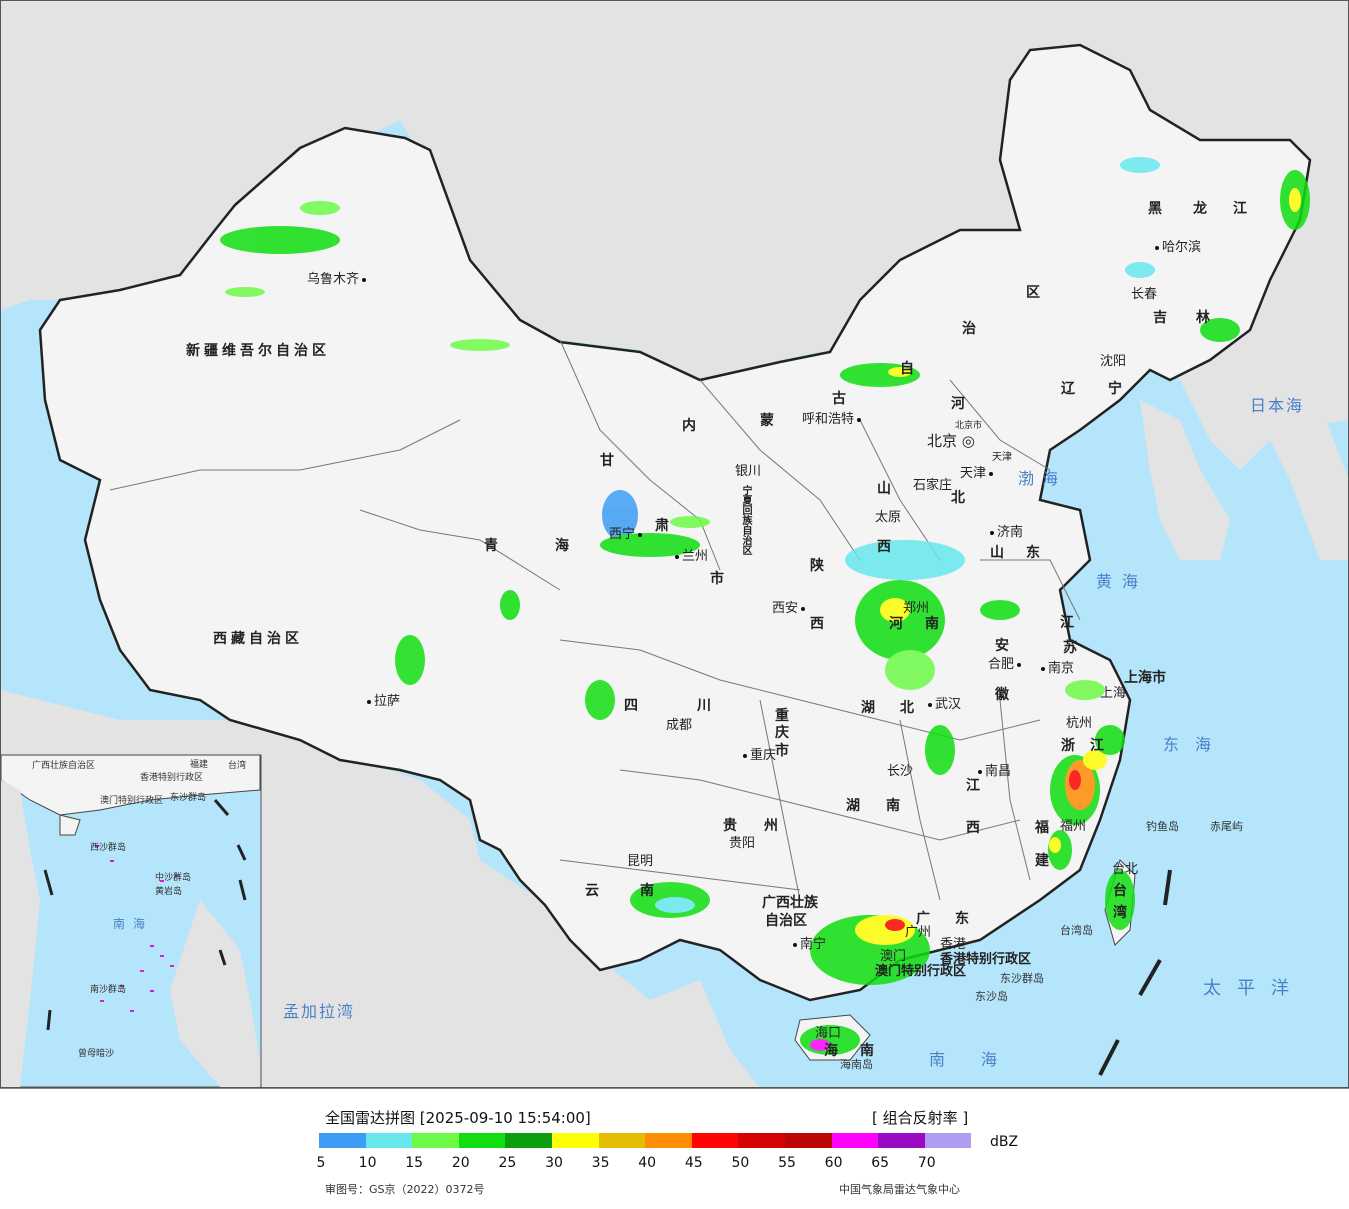 The height and width of the screenshot is (1209, 1349). What do you see at coordinates (1076, 930) in the screenshot?
I see `island-taiwan: 台湾岛` at bounding box center [1076, 930].